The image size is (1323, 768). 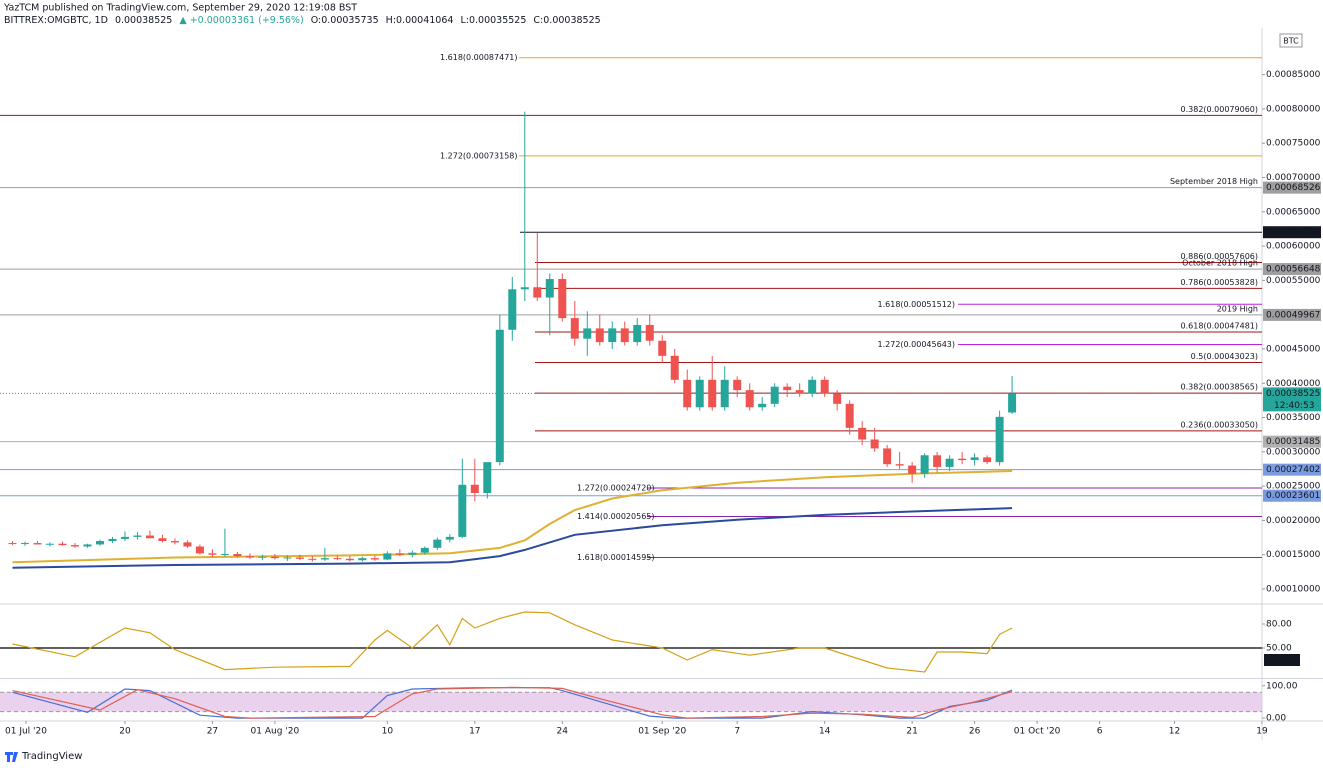 I want to click on price-badge-label: 0.00056648, so click(x=1293, y=270).